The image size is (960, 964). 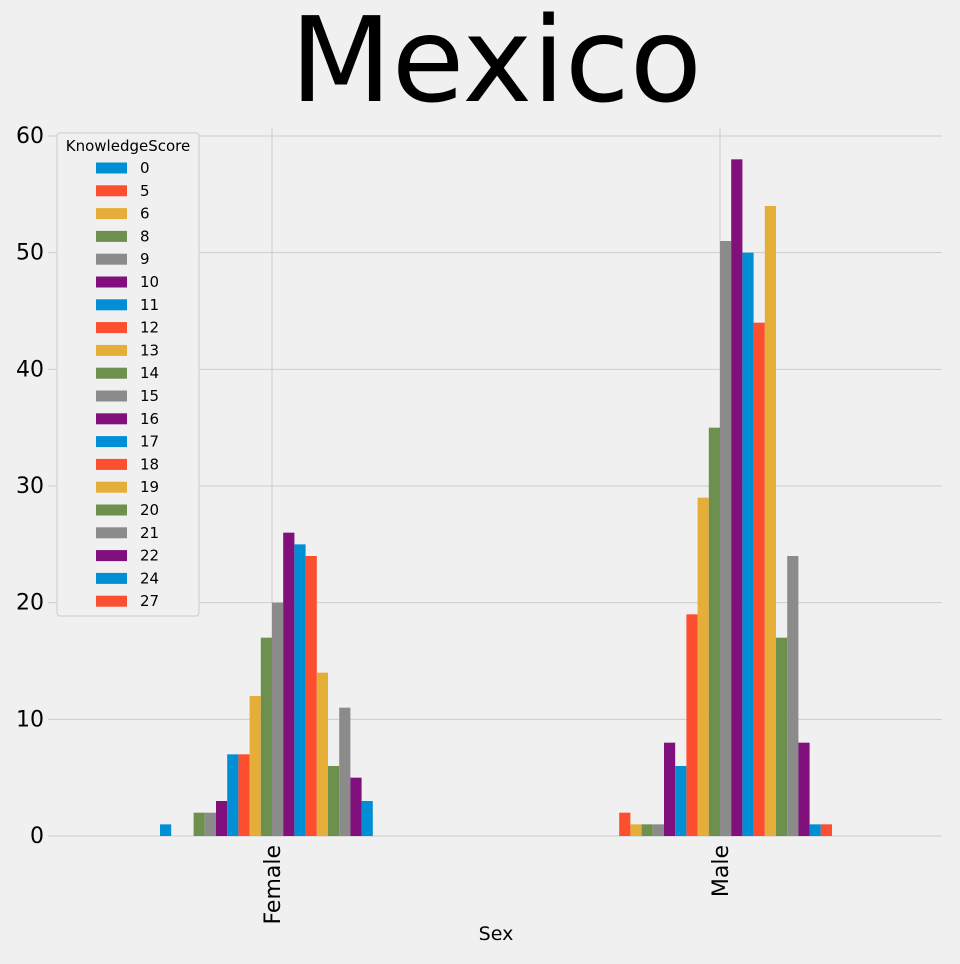 I want to click on legend-label: 22, so click(x=149, y=556).